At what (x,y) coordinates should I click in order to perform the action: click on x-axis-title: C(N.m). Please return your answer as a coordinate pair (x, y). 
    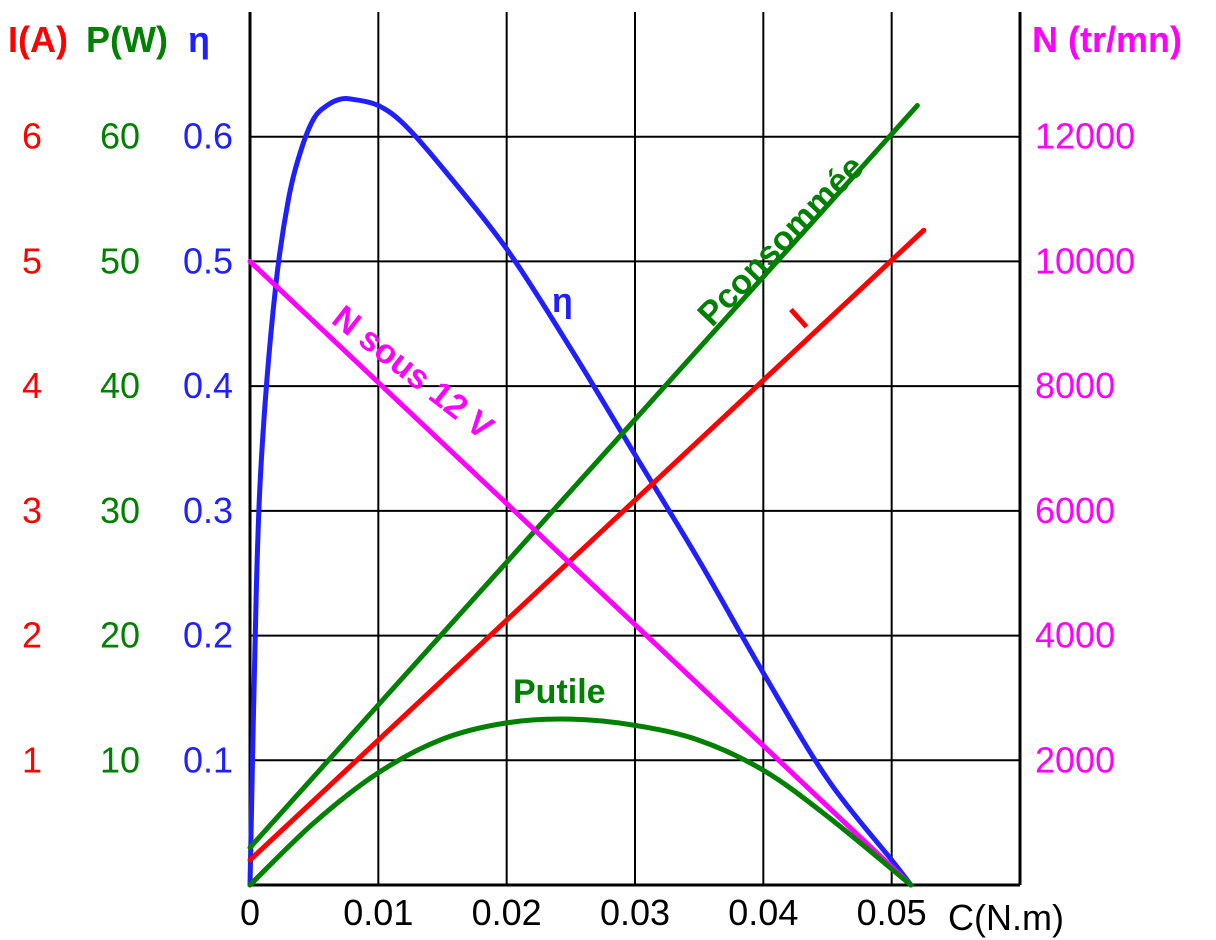
    Looking at the image, I should click on (1006, 917).